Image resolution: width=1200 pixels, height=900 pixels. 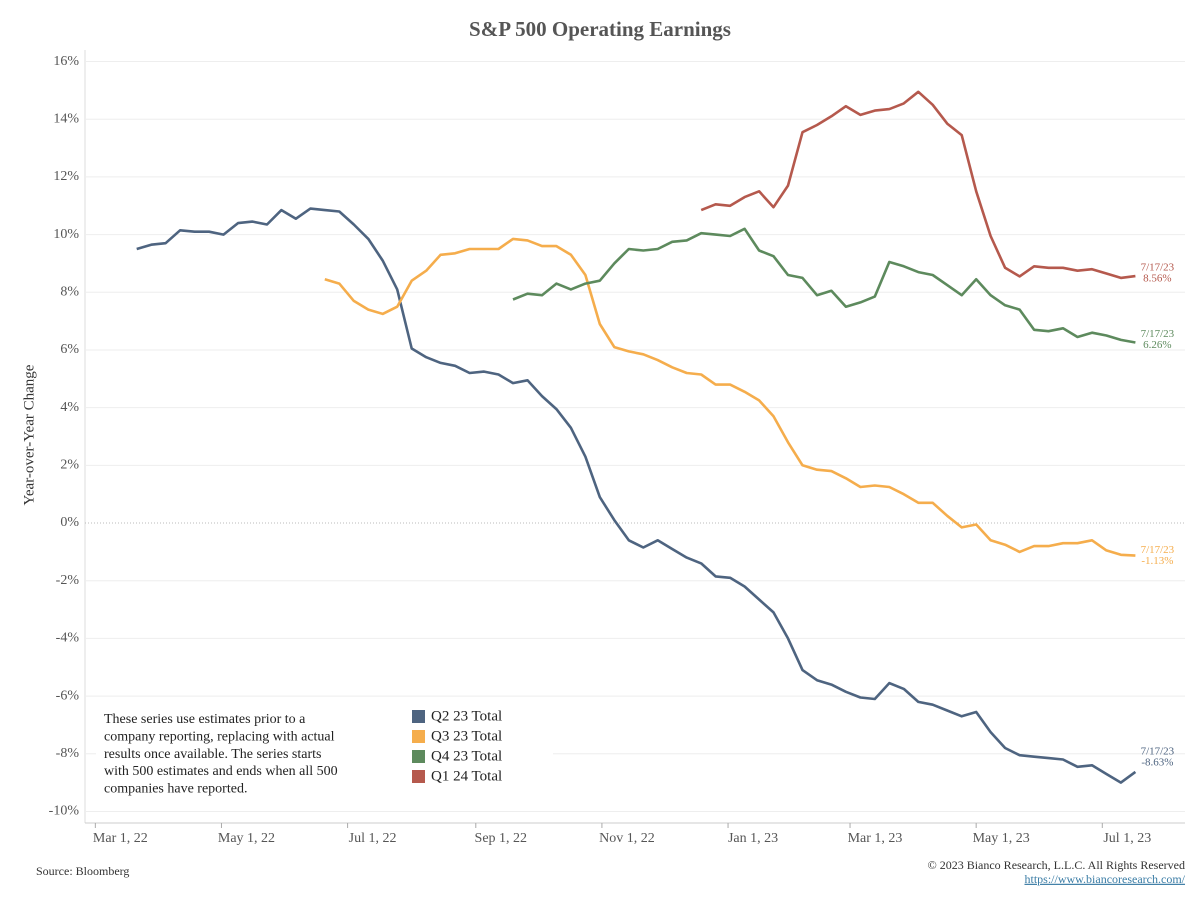 What do you see at coordinates (64, 811) in the screenshot?
I see `y-tick-label: -10%` at bounding box center [64, 811].